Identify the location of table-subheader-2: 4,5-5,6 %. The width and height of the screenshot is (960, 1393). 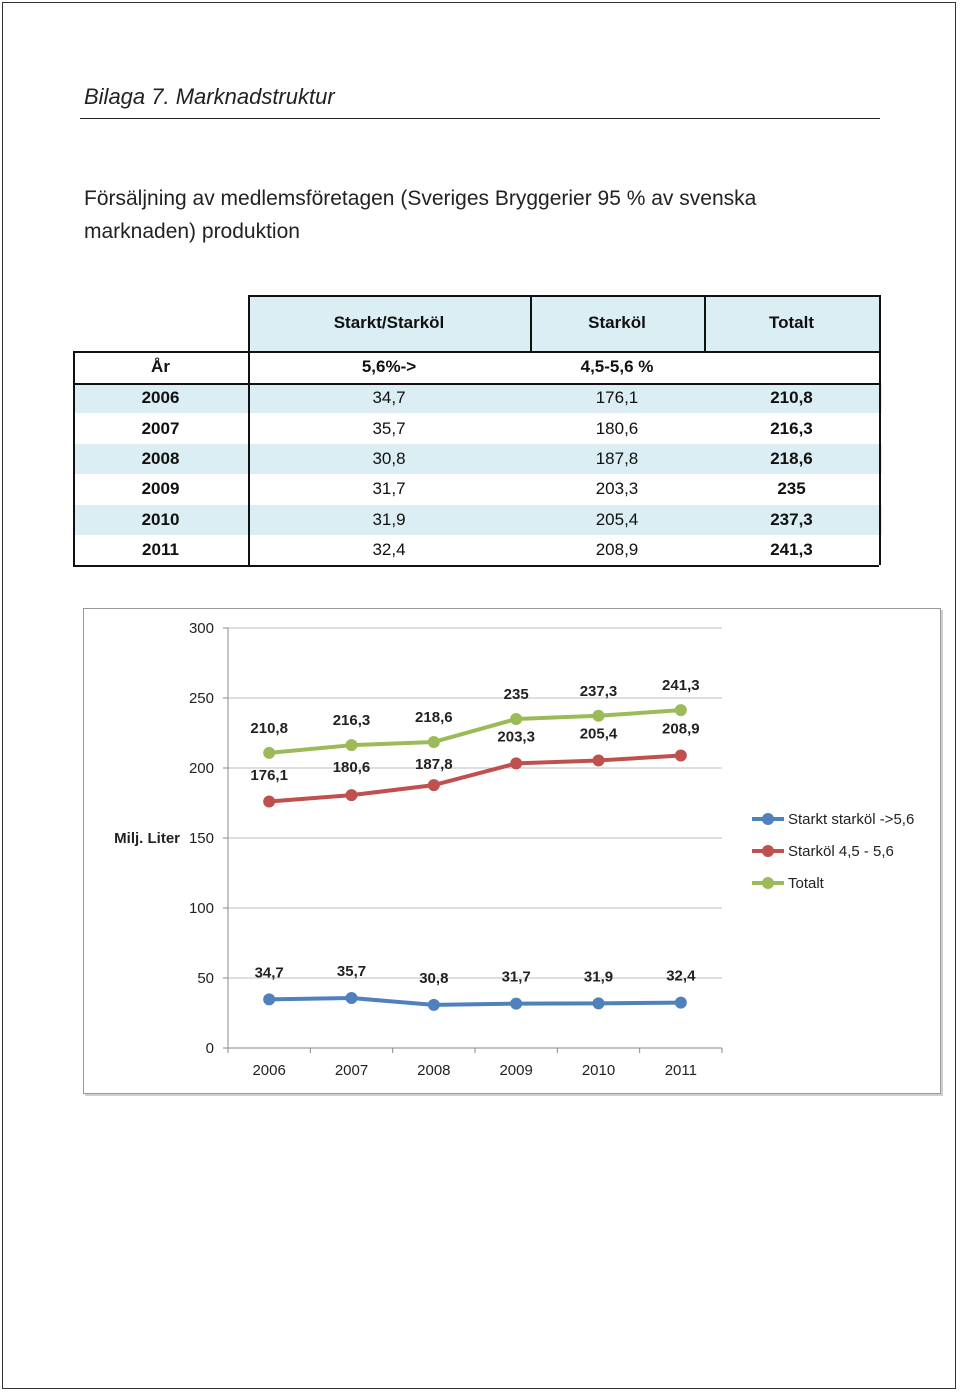
(617, 366).